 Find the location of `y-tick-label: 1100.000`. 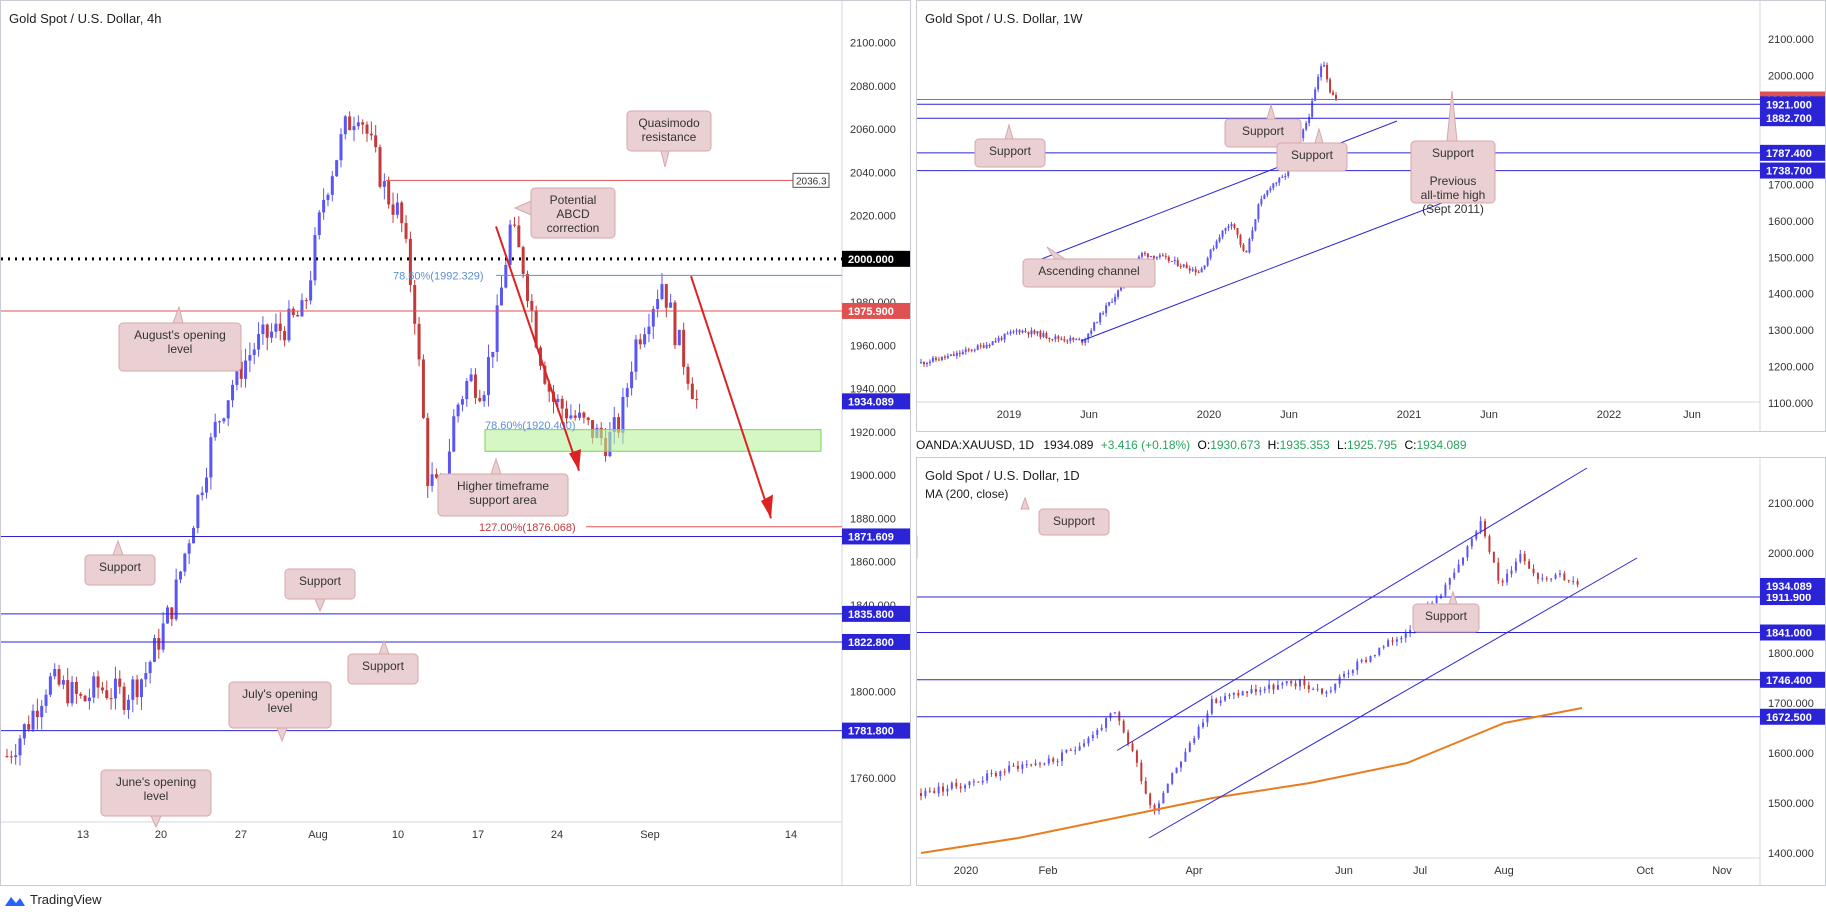

y-tick-label: 1100.000 is located at coordinates (1790, 404).